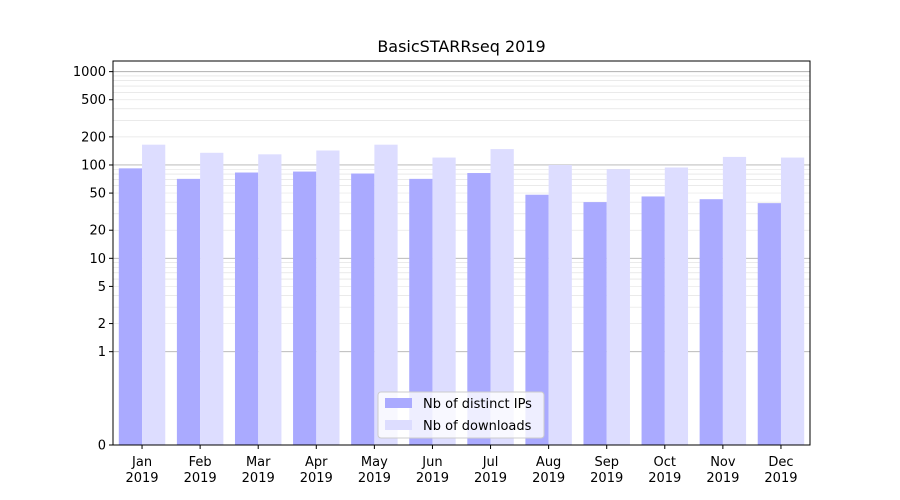 Image resolution: width=900 pixels, height=500 pixels. Describe the element at coordinates (665, 462) in the screenshot. I see `x-tick-label-month: Oct` at that location.